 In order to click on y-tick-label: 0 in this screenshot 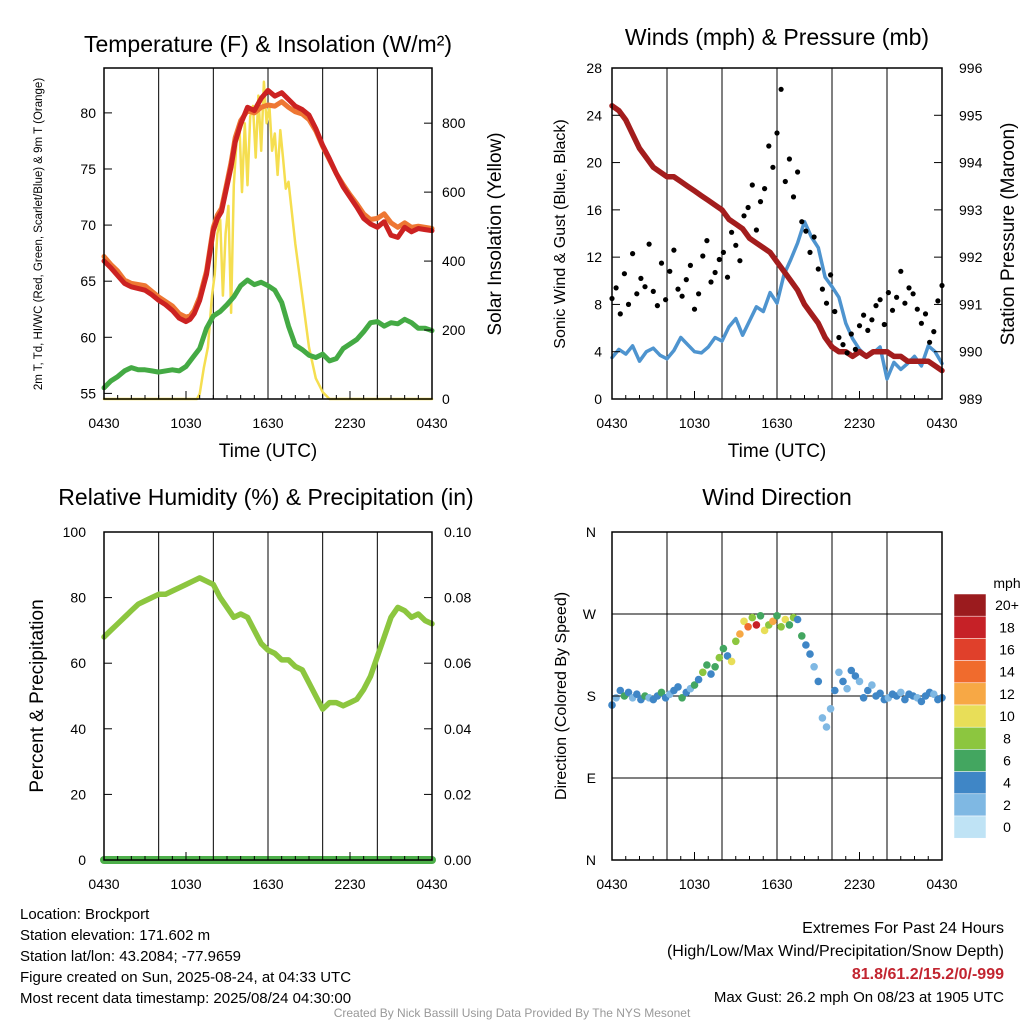, I will do `click(598, 399)`.